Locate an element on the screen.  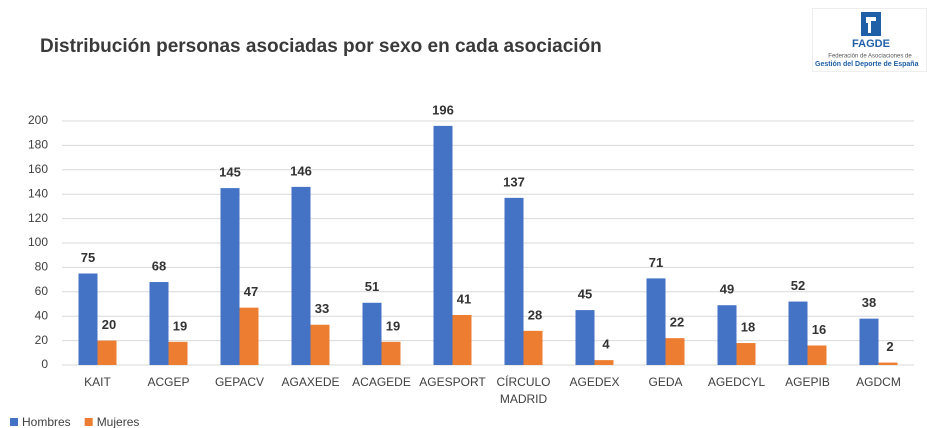
legend-label: Hombres is located at coordinates (46, 421).